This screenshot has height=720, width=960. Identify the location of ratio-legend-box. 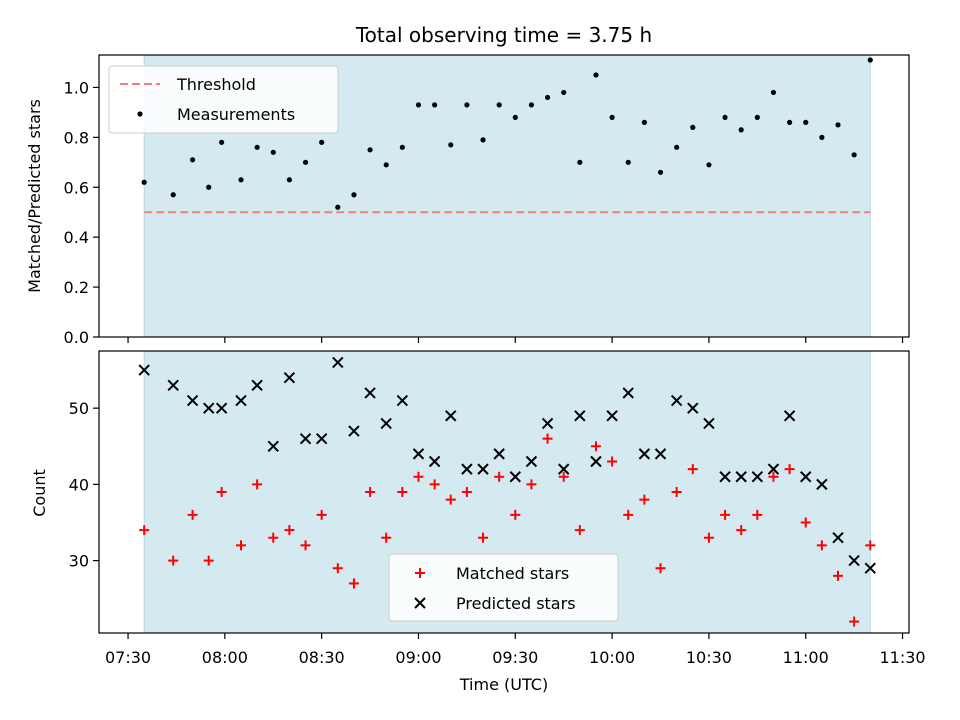
(223, 99).